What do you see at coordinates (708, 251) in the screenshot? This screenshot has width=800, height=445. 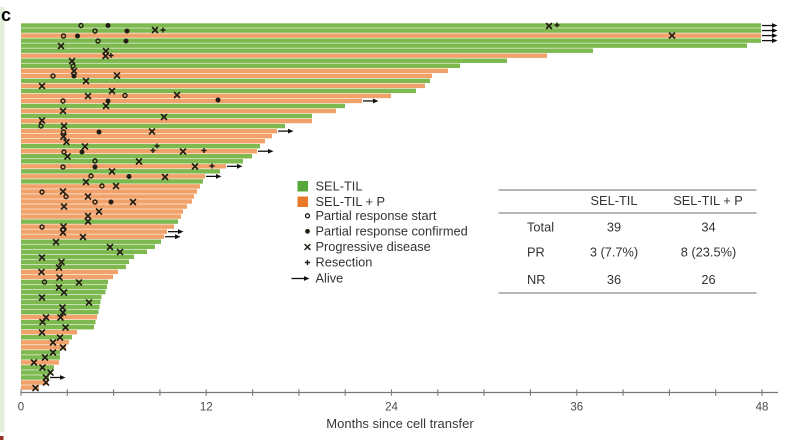 I see `svg-text: 8 (23.5%)` at bounding box center [708, 251].